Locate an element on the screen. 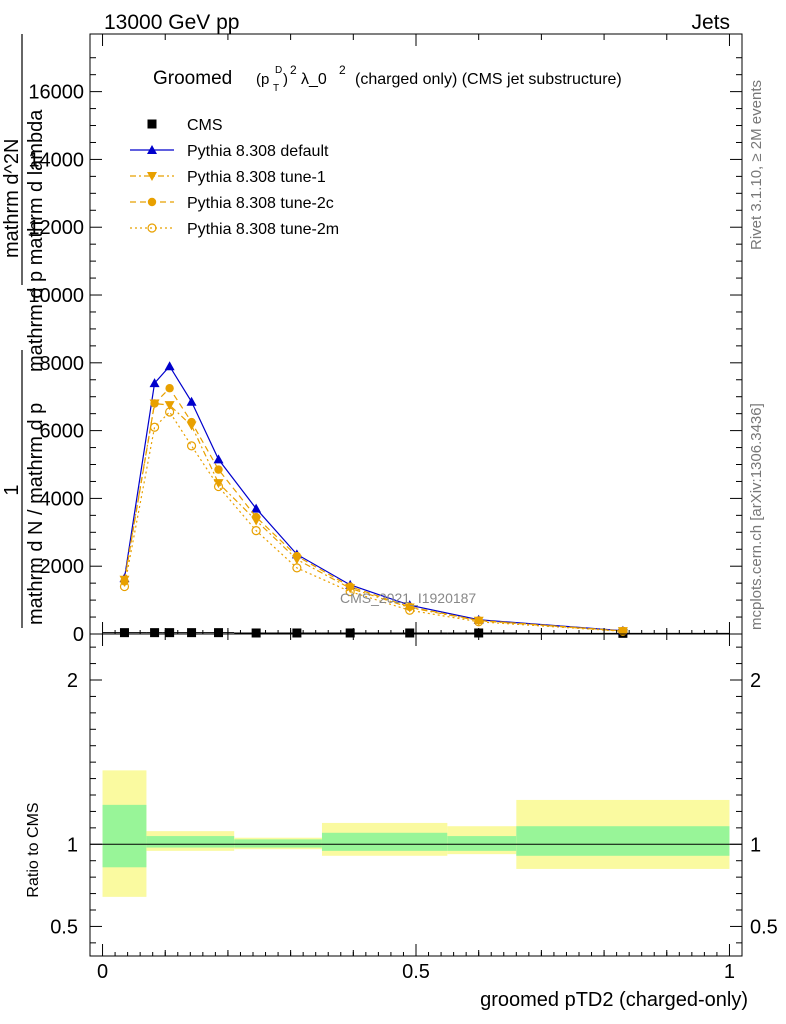 Image resolution: width=786 pixels, height=1024 pixels. ratio-tick-label-left: 0.5 is located at coordinates (64, 927).